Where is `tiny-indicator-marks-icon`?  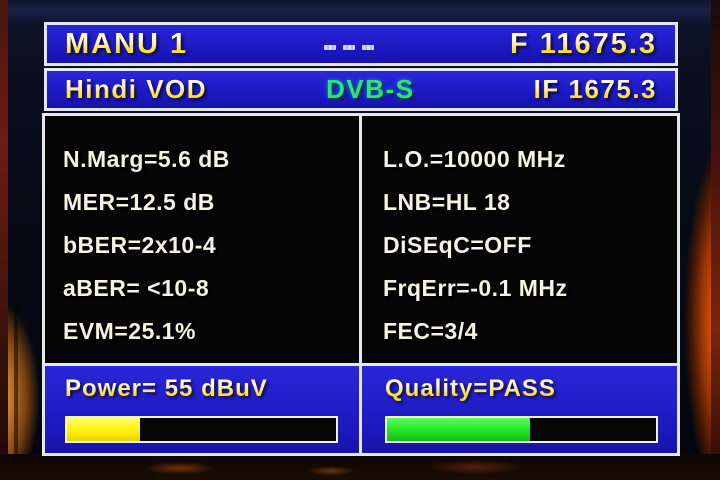 tiny-indicator-marks-icon is located at coordinates (349, 47).